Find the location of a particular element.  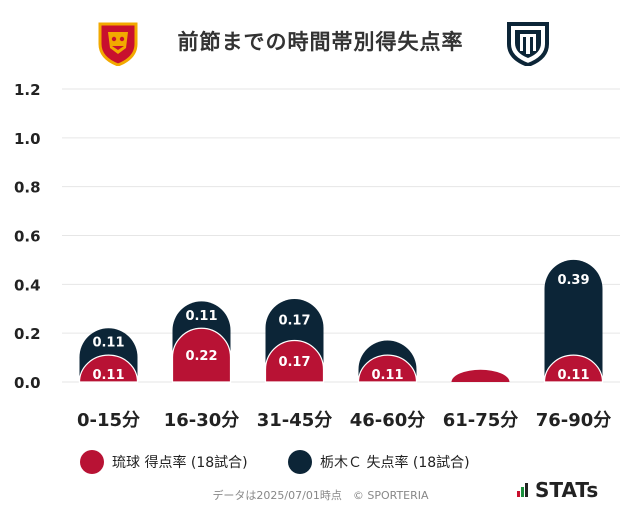

legend-away-label: 栃木Ｃ 失点率 (18試合) is located at coordinates (395, 463).